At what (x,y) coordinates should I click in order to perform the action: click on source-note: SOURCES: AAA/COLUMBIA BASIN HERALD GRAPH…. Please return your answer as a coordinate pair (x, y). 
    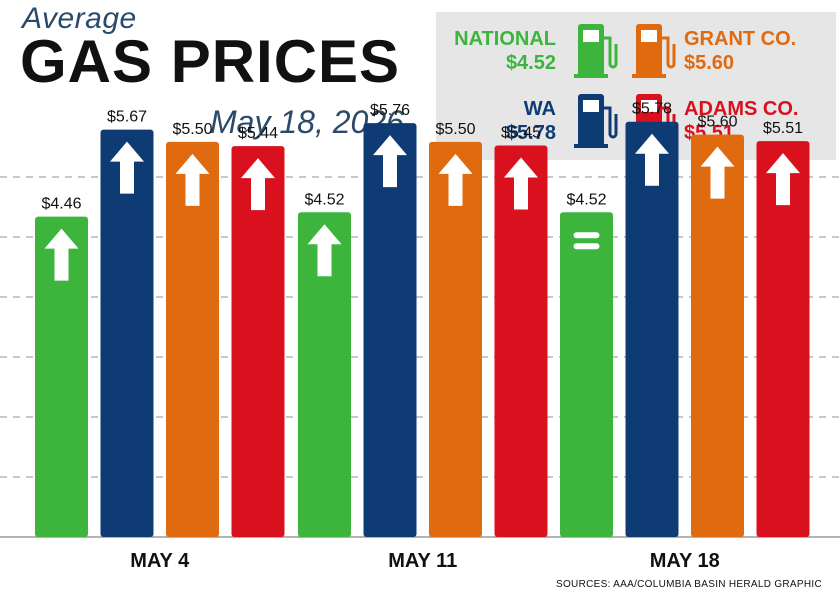
    Looking at the image, I should click on (689, 584).